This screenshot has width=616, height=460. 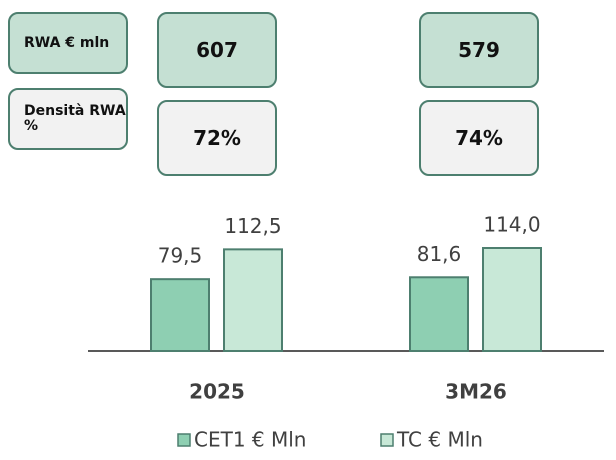 I want to click on data-label: 112,5, so click(x=252, y=226).